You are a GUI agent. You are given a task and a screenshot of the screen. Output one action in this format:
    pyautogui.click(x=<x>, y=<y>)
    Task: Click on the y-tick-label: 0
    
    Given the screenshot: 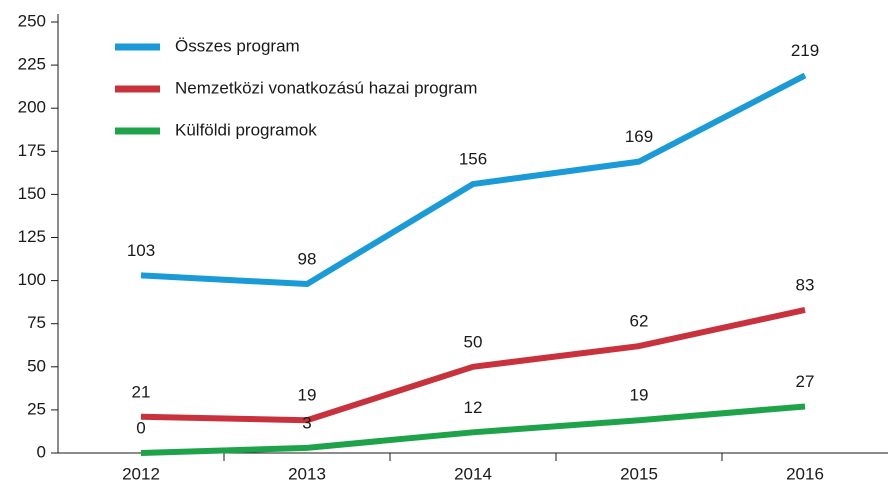 What is the action you would take?
    pyautogui.click(x=41, y=451)
    